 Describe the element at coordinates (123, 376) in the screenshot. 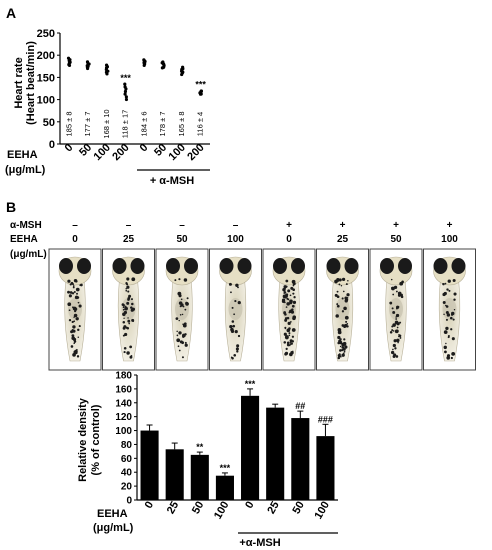

I see `panel-b-y-tick-label: 180` at that location.